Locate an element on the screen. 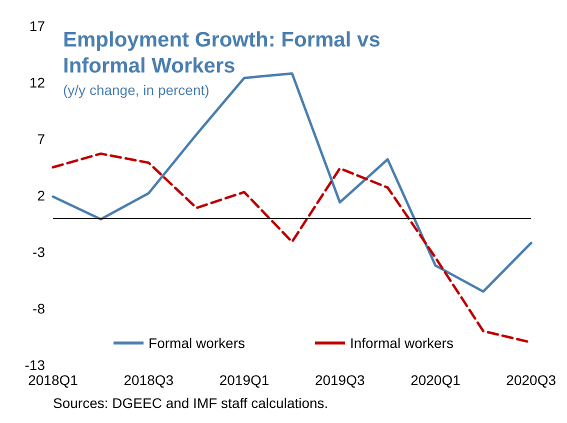 This screenshot has width=567, height=423. x-tick-label: 2019Q3 is located at coordinates (339, 380).